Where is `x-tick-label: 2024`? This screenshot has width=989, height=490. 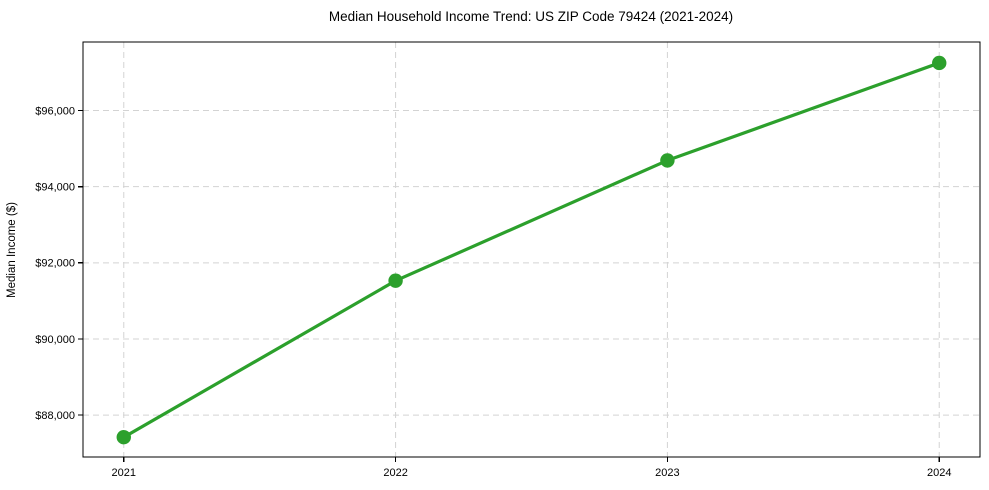
x-tick-label: 2024 is located at coordinates (939, 473).